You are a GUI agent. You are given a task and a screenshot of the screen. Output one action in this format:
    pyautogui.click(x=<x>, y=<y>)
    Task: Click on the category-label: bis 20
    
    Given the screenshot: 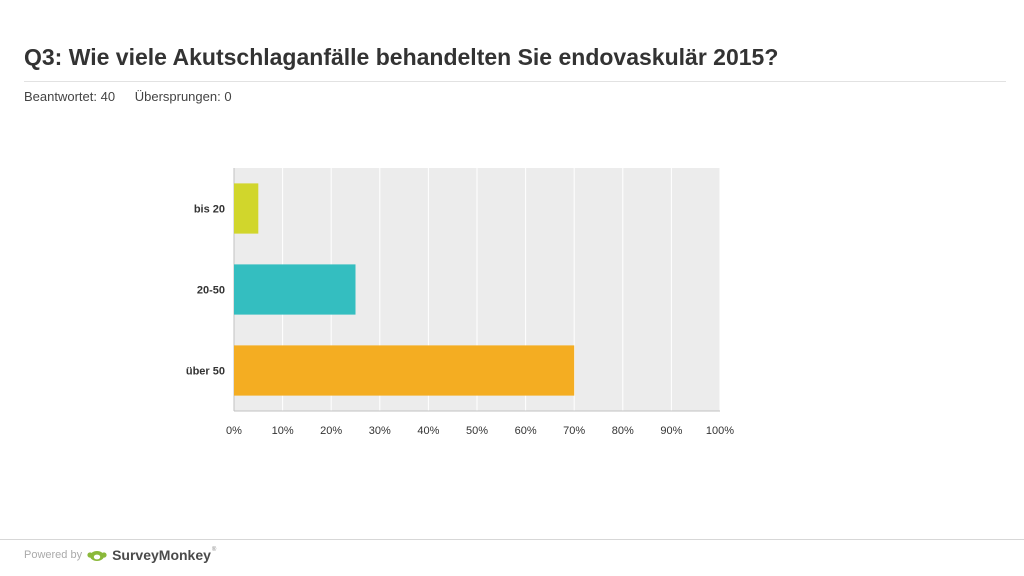 What is the action you would take?
    pyautogui.click(x=209, y=210)
    